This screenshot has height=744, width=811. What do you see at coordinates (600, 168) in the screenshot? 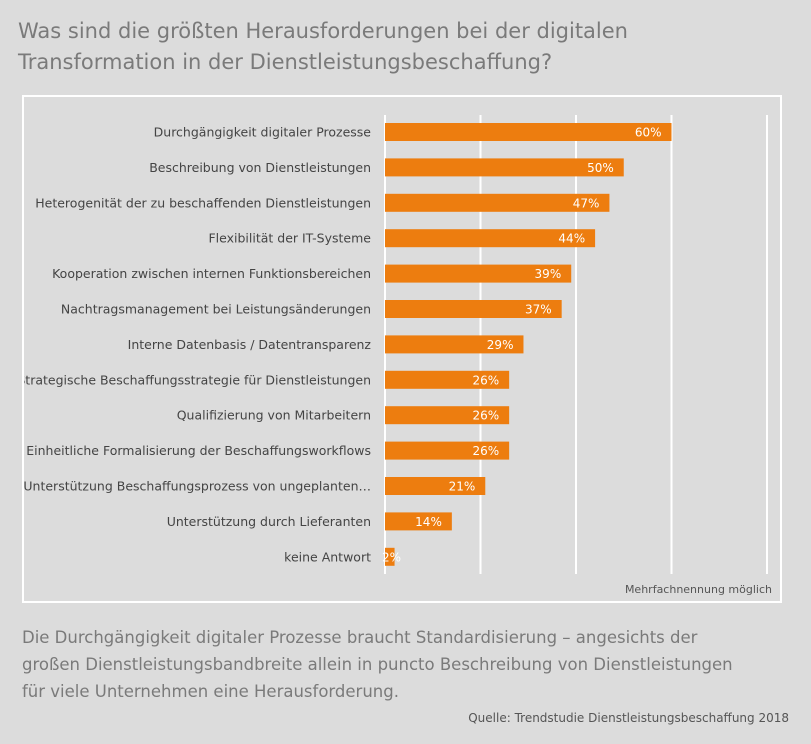
I see `data-label-beschreibung-von-dienstleistungen: 50%` at bounding box center [600, 168].